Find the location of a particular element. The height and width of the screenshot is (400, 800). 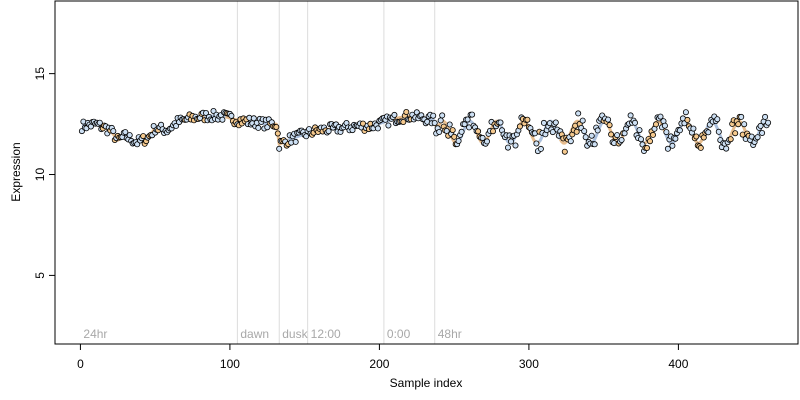

x-tick-label: 300 is located at coordinates (529, 364).